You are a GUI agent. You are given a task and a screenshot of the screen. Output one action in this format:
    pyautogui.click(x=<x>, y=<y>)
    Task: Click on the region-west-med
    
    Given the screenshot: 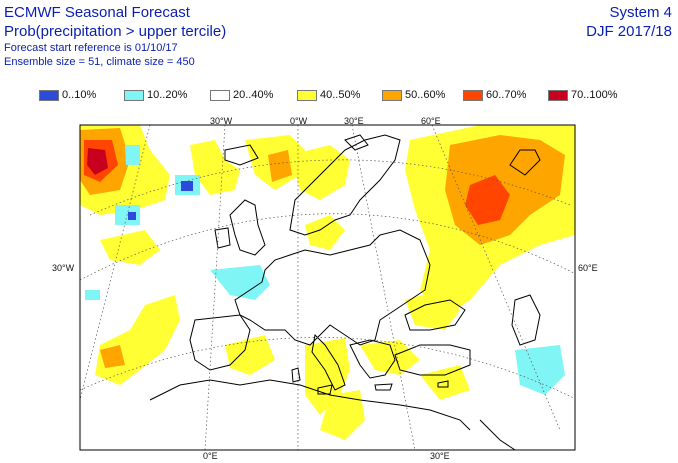 What is the action you would take?
    pyautogui.click(x=250, y=355)
    